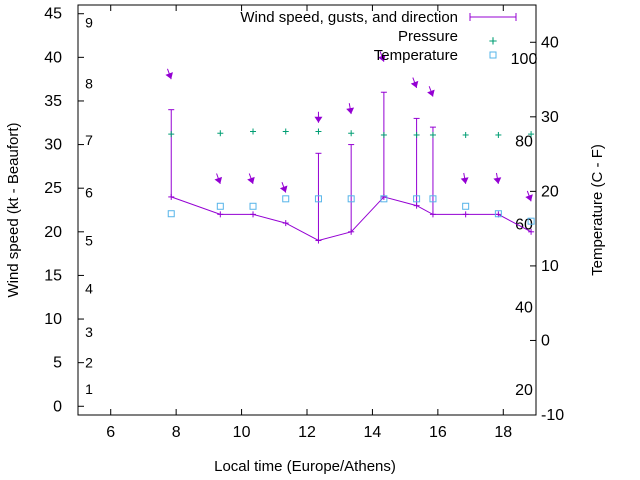  What do you see at coordinates (53, 101) in the screenshot?
I see `y-tick-label: 35` at bounding box center [53, 101].